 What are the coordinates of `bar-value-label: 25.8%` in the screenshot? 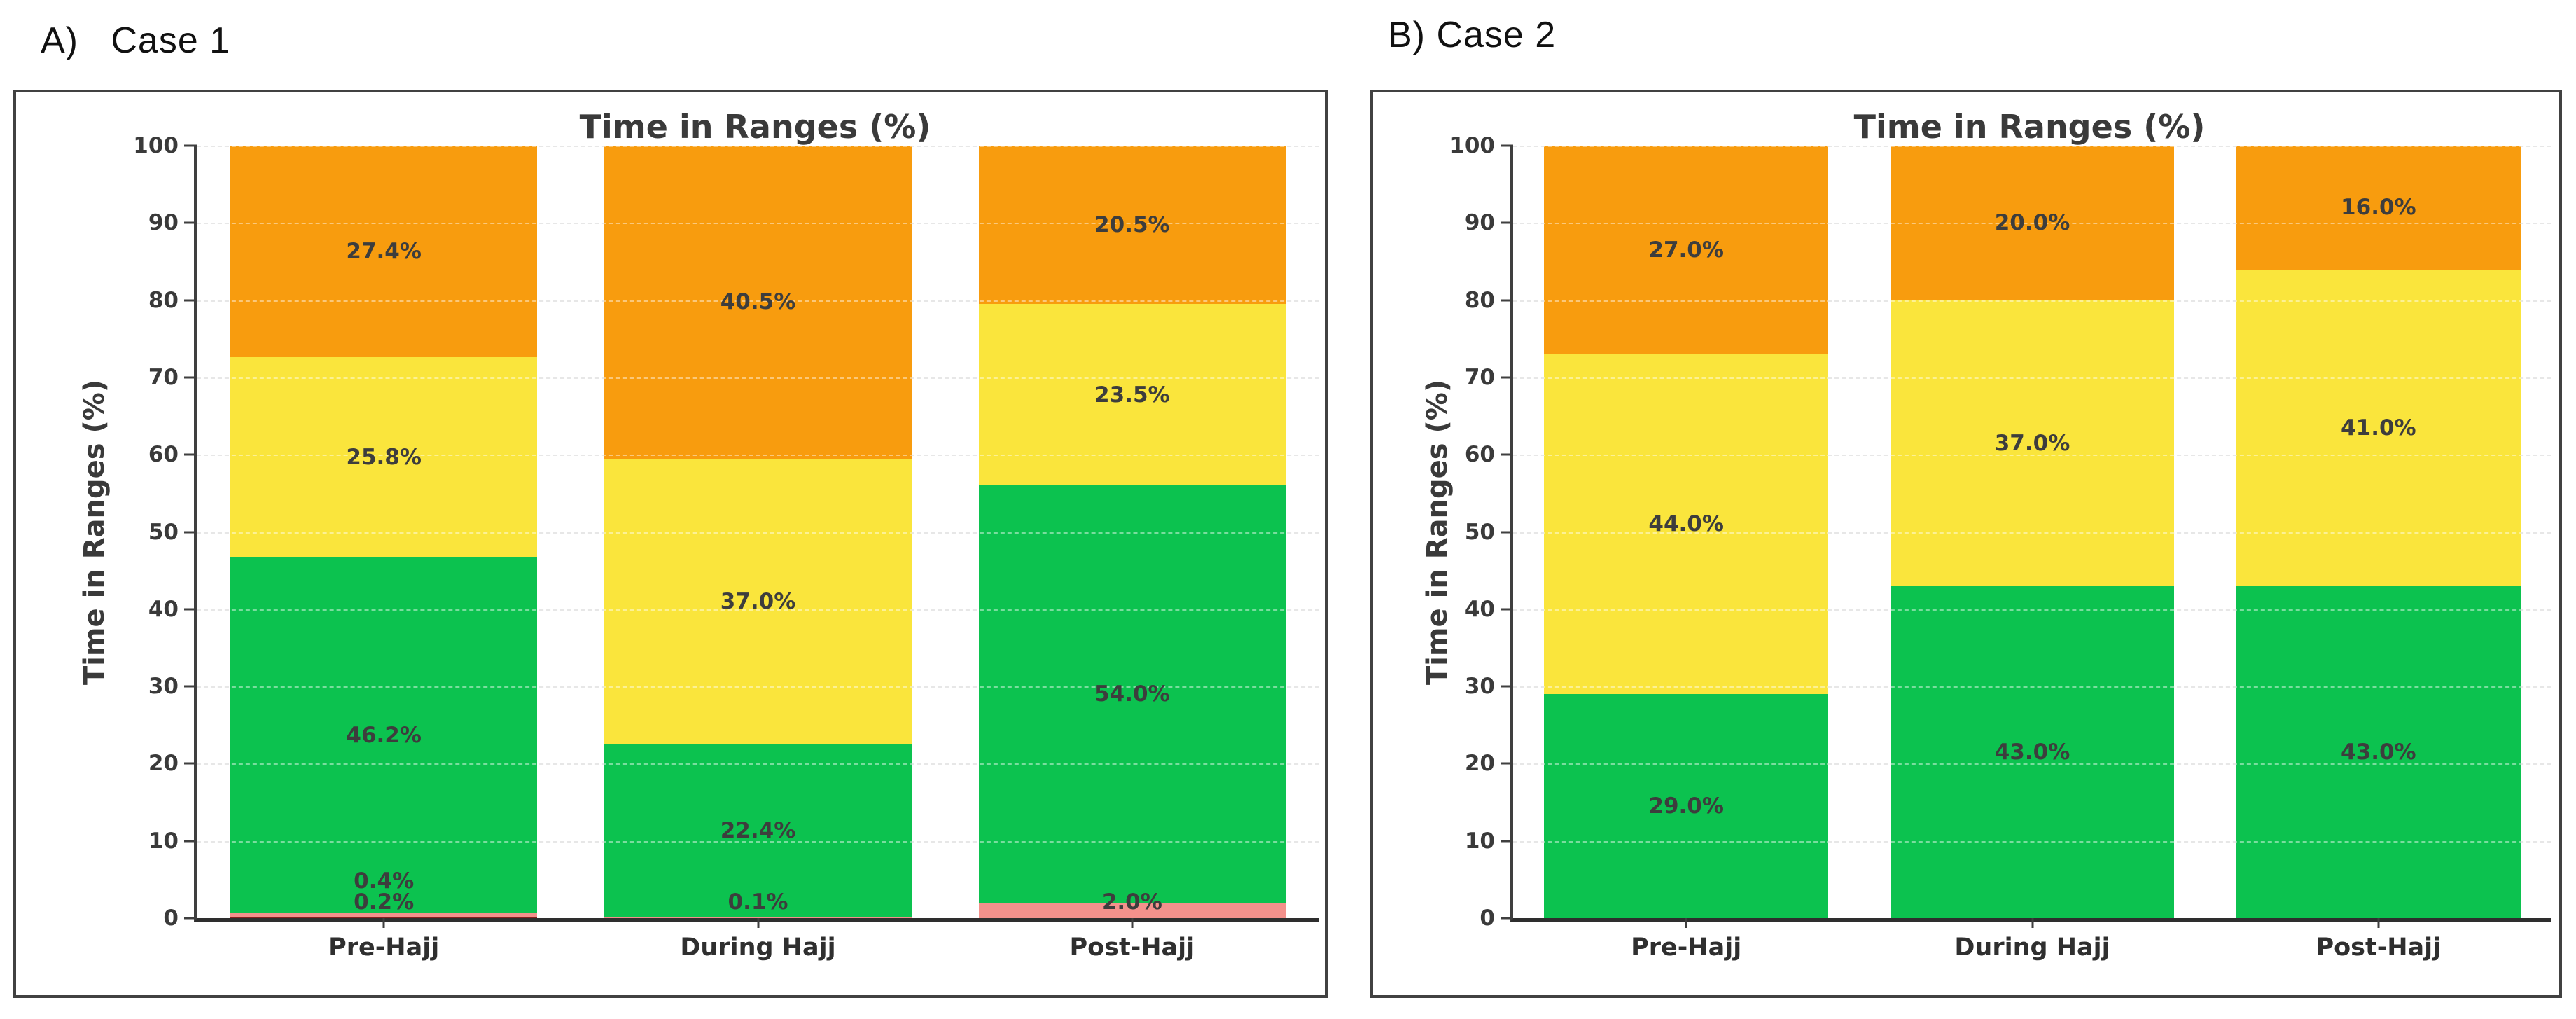 It's located at (384, 457).